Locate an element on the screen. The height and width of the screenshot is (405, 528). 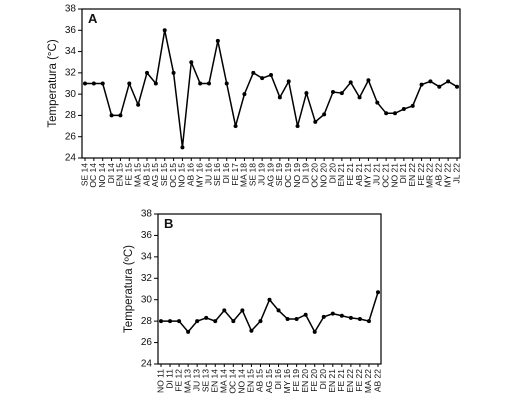
y-axis-label: Temperatura (ºC) is located at coordinates (129, 289).